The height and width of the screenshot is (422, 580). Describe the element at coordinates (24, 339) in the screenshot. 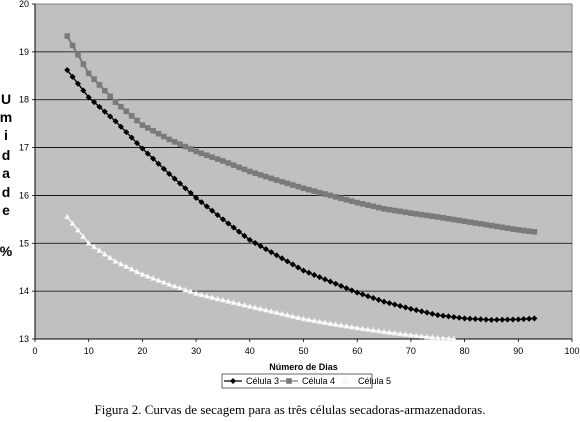

I see `y-tick-label: 13` at that location.